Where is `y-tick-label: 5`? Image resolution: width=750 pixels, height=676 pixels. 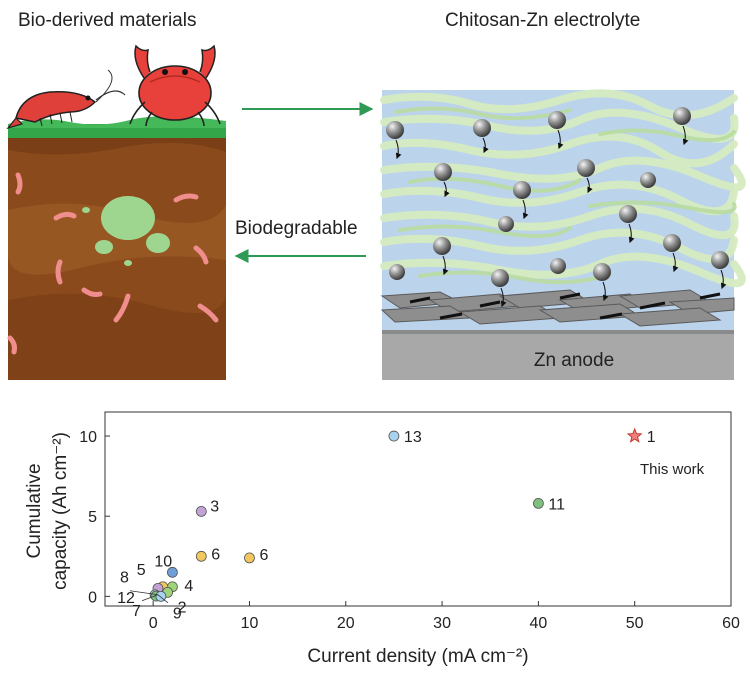
y-tick-label: 5 is located at coordinates (92, 517).